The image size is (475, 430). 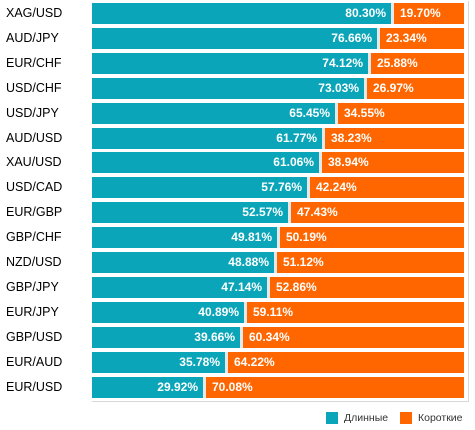 I want to click on pair-label: XAU/USD, so click(x=34, y=162).